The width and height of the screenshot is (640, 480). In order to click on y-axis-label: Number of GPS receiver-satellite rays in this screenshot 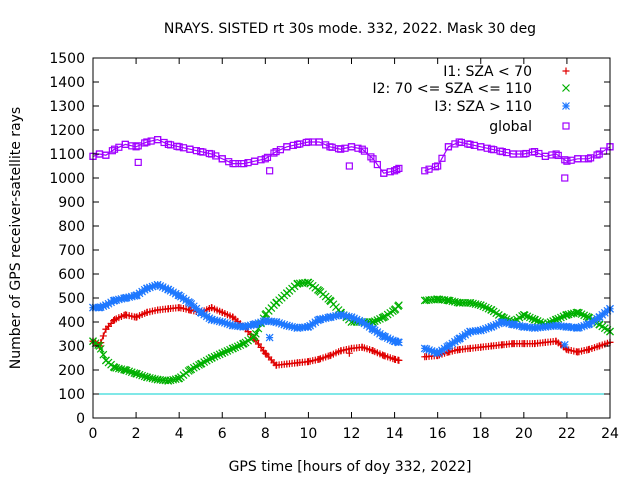, I will do `click(16, 238)`.